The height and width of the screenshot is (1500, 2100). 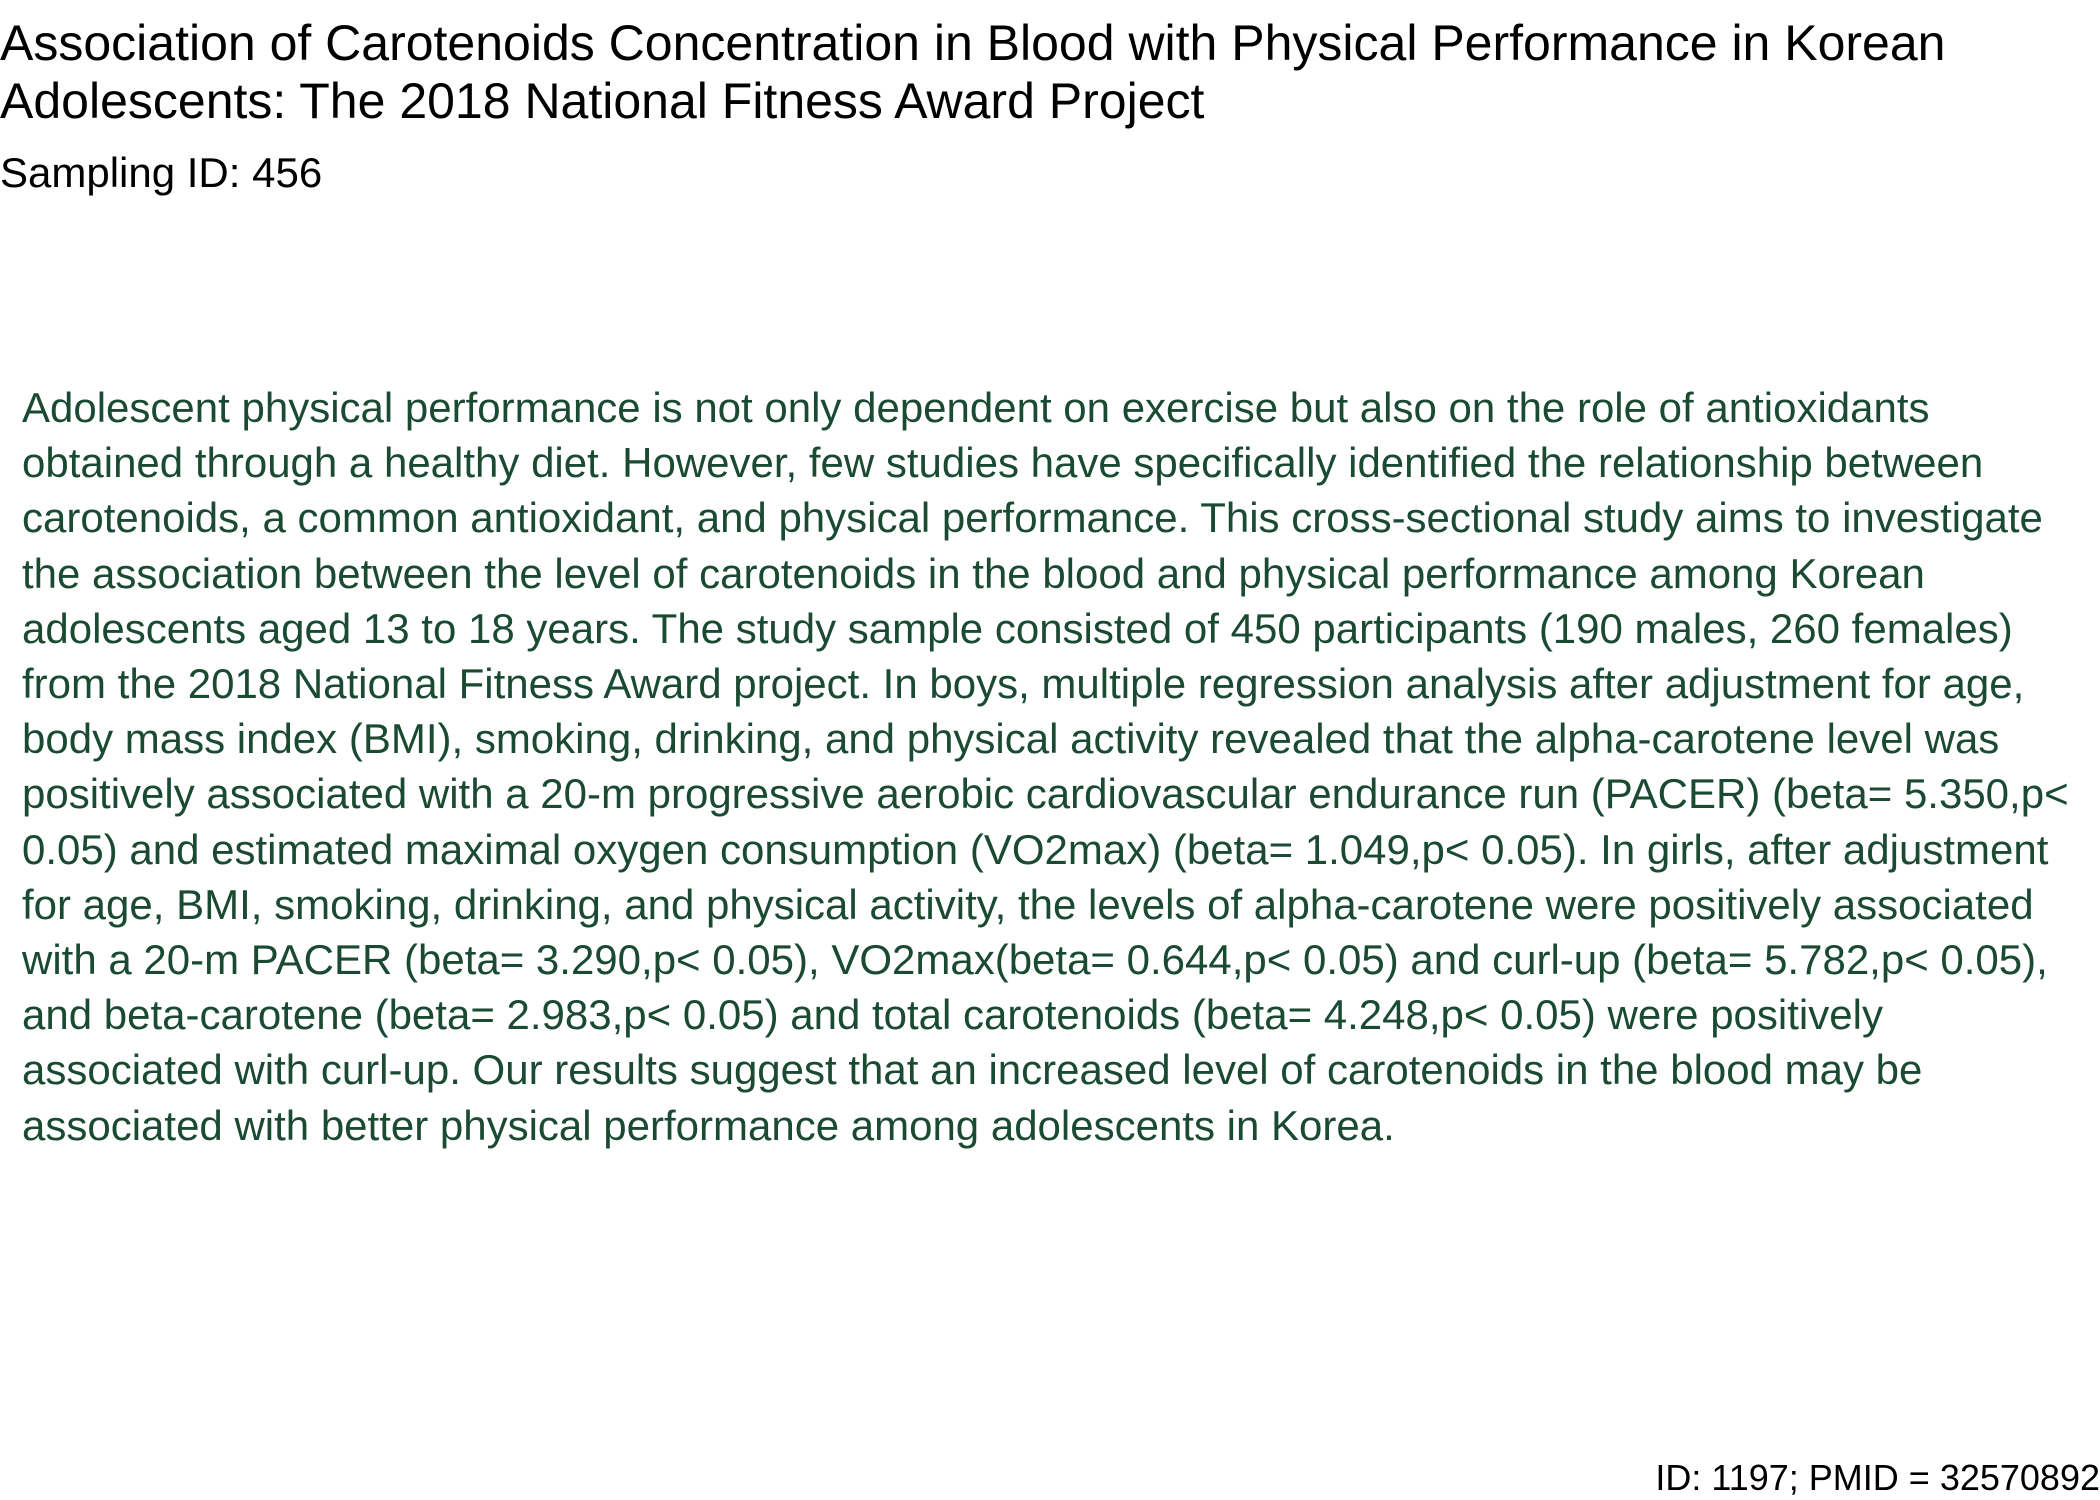 What do you see at coordinates (1877, 1477) in the screenshot?
I see `footer-identifier: ID: 1197; PMID = 32570892` at bounding box center [1877, 1477].